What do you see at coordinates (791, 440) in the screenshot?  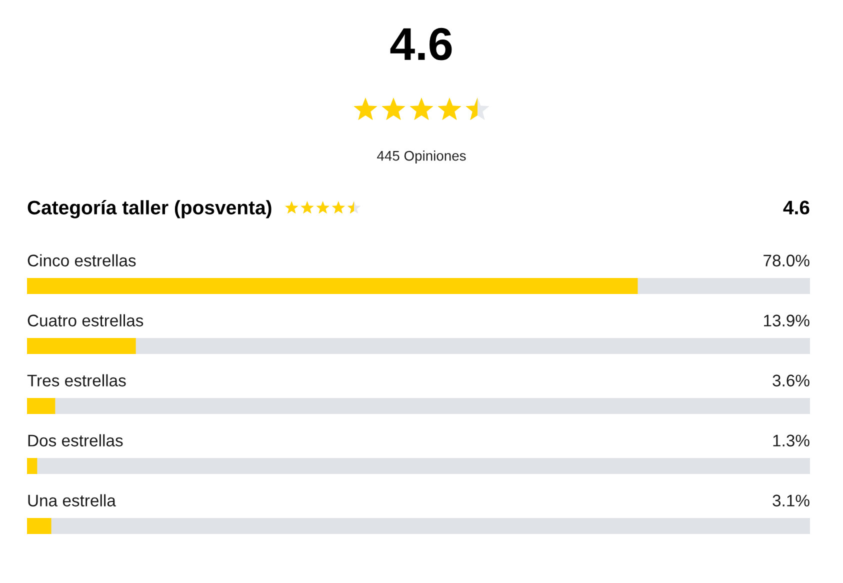 I see `data-label: 1.3%` at bounding box center [791, 440].